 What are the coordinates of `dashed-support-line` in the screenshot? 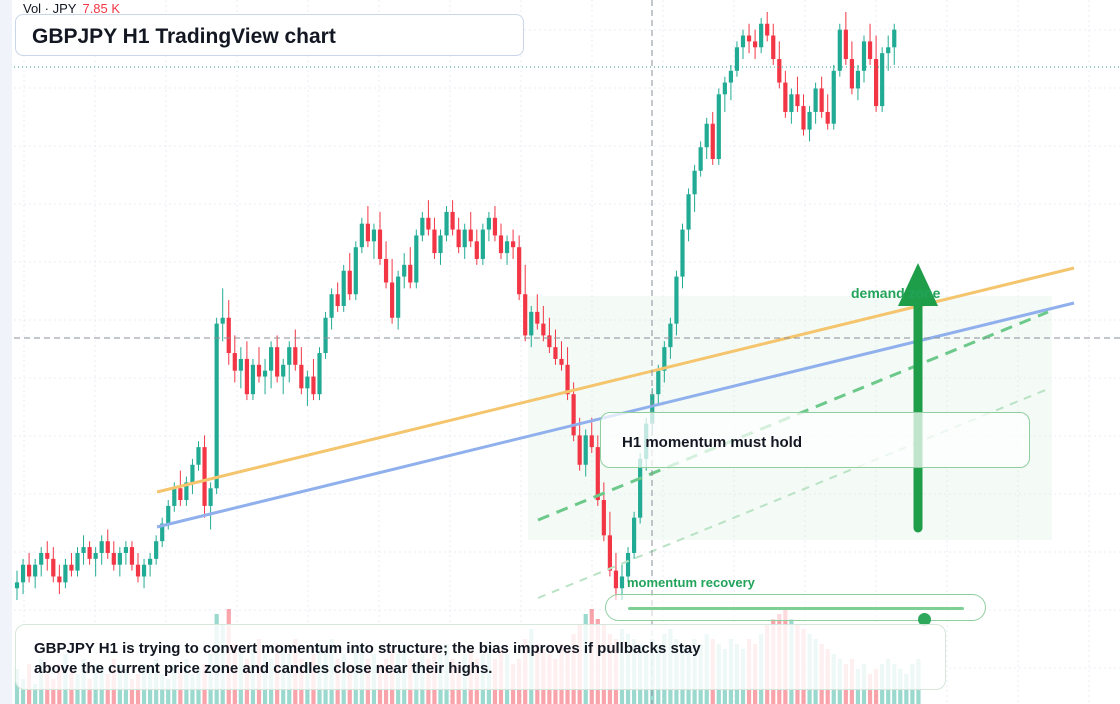 It's located at (793, 416).